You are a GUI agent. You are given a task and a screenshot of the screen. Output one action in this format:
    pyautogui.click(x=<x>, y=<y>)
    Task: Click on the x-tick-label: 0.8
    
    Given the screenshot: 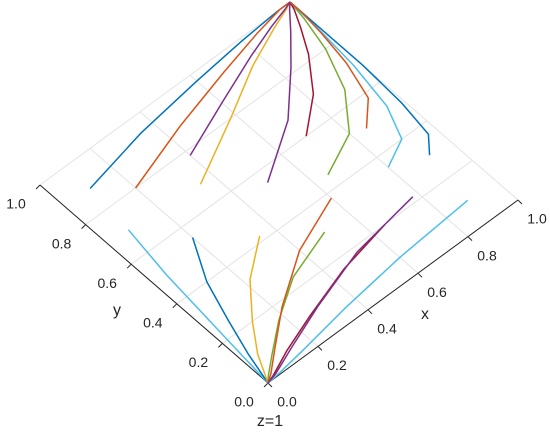 What is the action you would take?
    pyautogui.click(x=487, y=255)
    